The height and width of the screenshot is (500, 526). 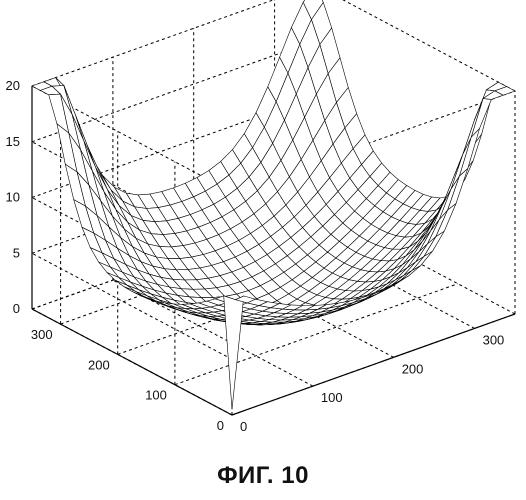 What do you see at coordinates (132, 362) in the screenshot?
I see `y-axis-line` at bounding box center [132, 362].